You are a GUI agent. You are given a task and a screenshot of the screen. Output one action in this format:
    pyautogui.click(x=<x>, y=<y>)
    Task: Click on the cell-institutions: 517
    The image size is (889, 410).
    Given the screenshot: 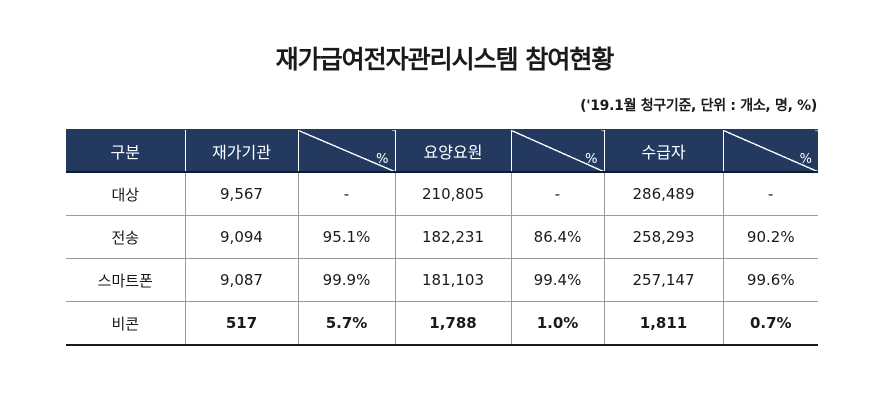 What is the action you would take?
    pyautogui.click(x=241, y=323)
    